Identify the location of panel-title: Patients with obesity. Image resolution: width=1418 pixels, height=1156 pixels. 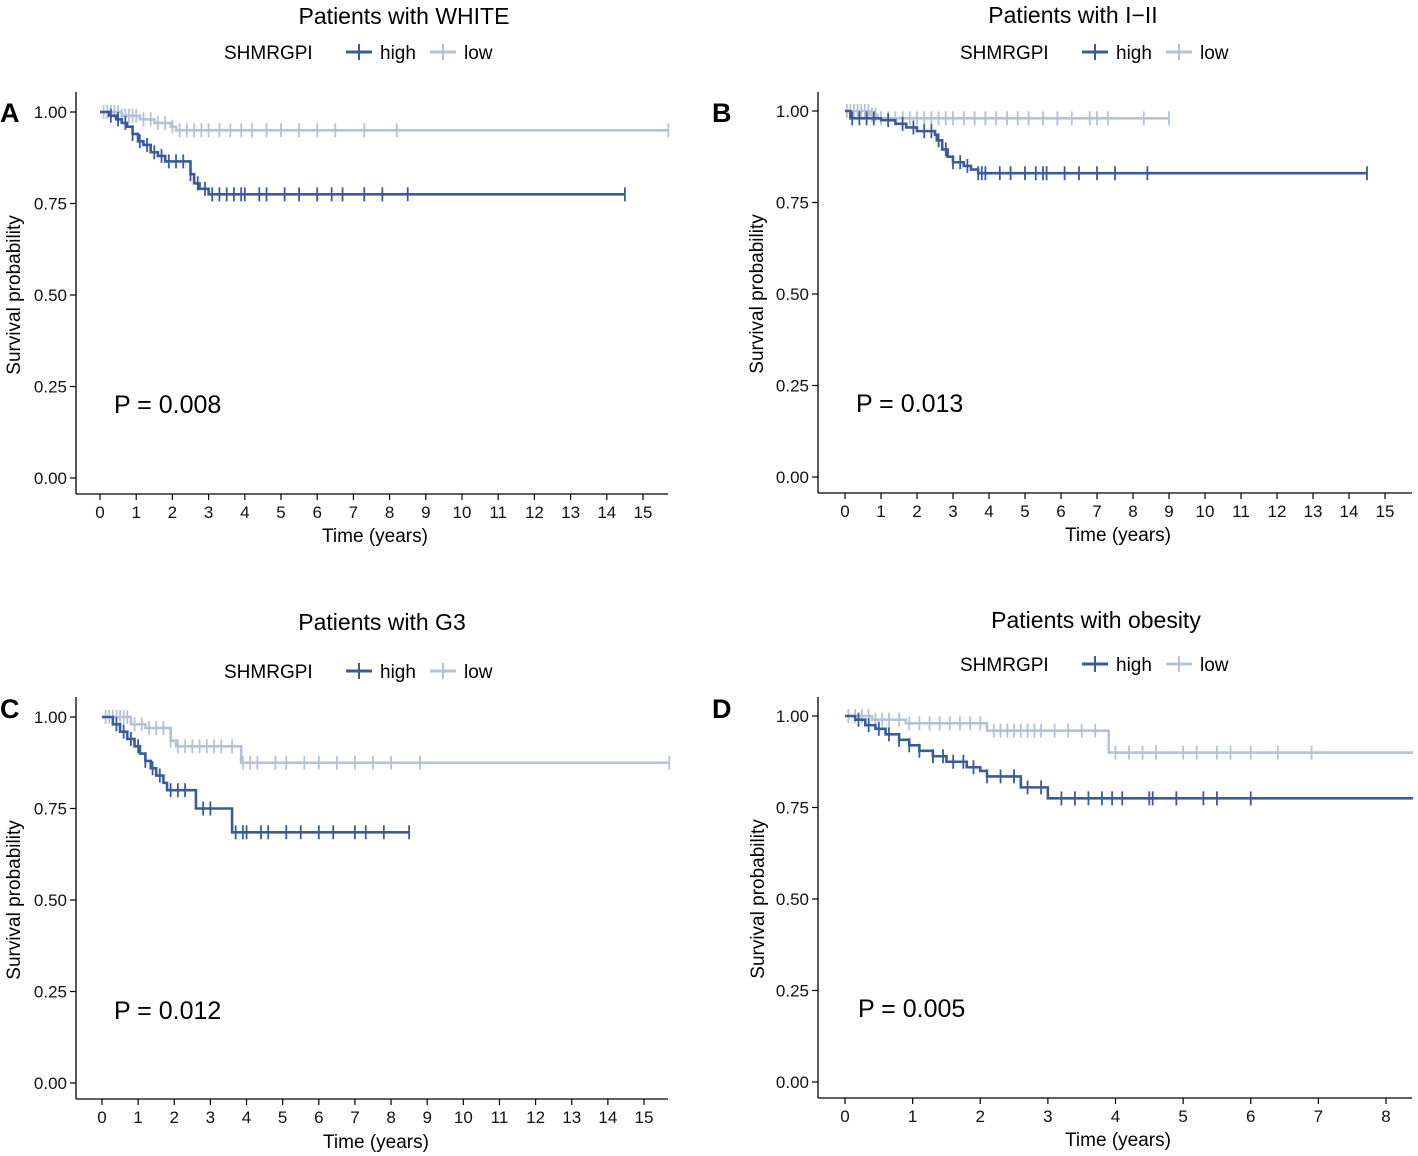
(1096, 620).